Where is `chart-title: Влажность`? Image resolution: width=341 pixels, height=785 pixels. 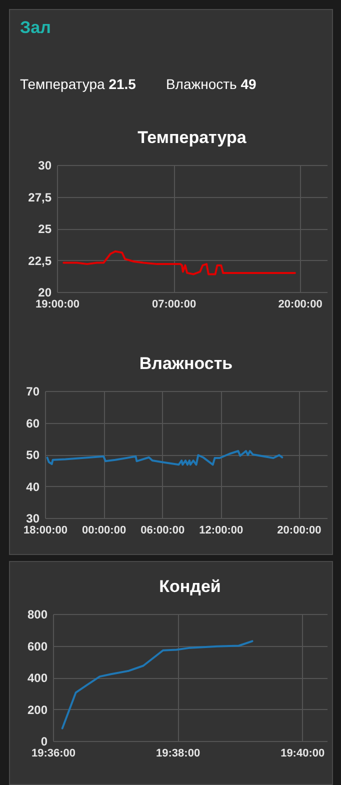 chart-title: Влажность is located at coordinates (186, 363).